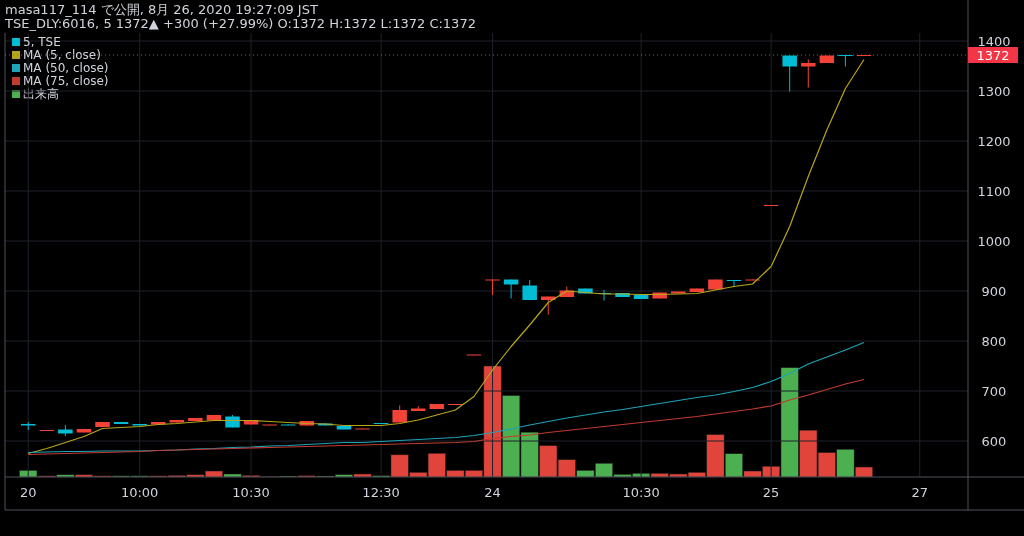 The image size is (1024, 536). What do you see at coordinates (139, 492) in the screenshot?
I see `x-tick-label: 10:00` at bounding box center [139, 492].